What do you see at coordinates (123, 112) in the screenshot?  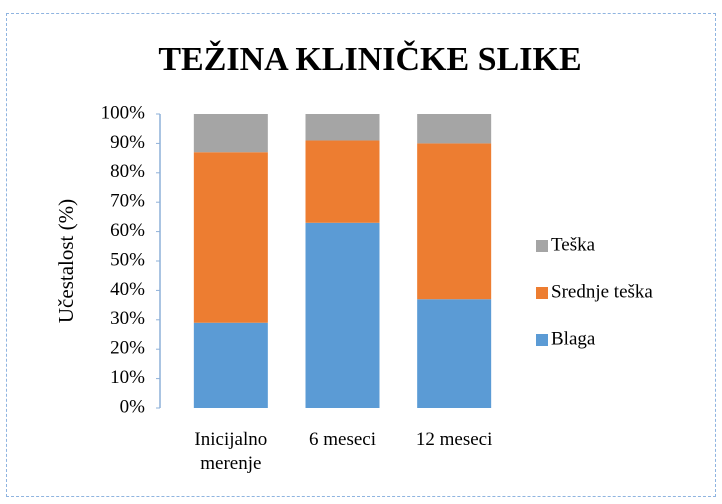 I see `y-tick-label: 100%` at bounding box center [123, 112].